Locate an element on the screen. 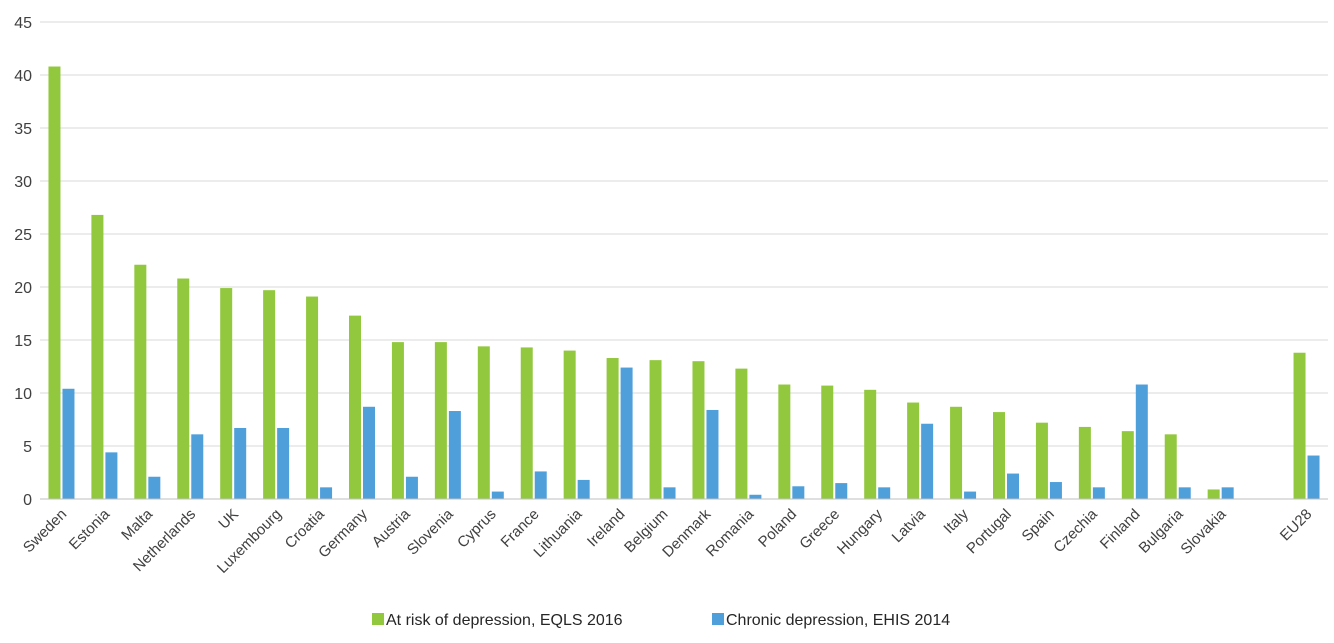 The image size is (1334, 643). bar-chronic-latvia is located at coordinates (927, 461).